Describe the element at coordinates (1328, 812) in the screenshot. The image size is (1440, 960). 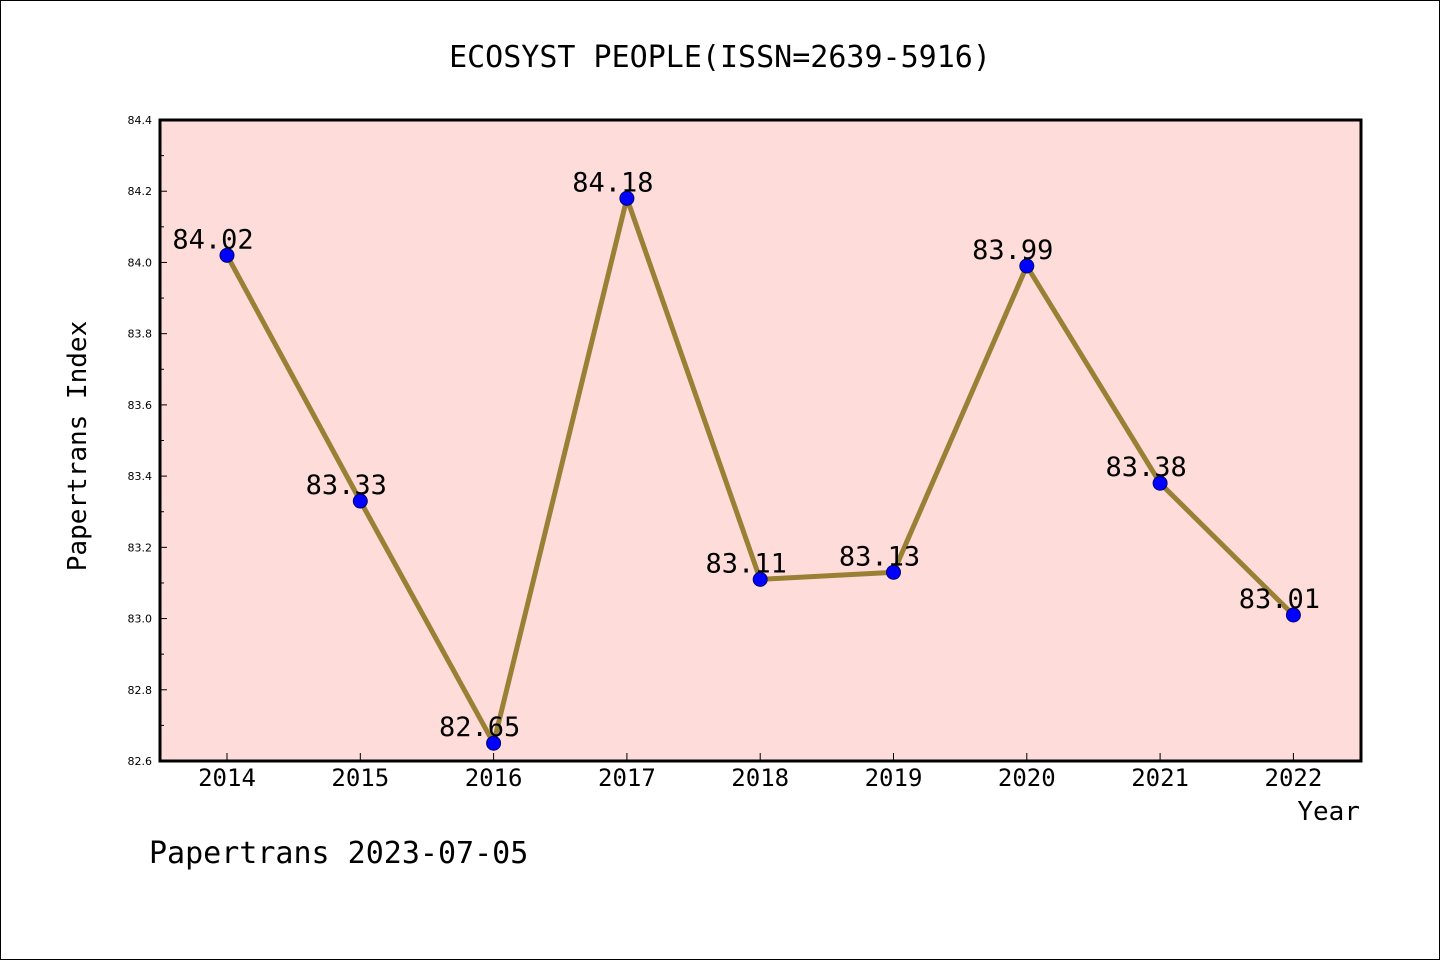
I see `x-axis-label: Year` at that location.